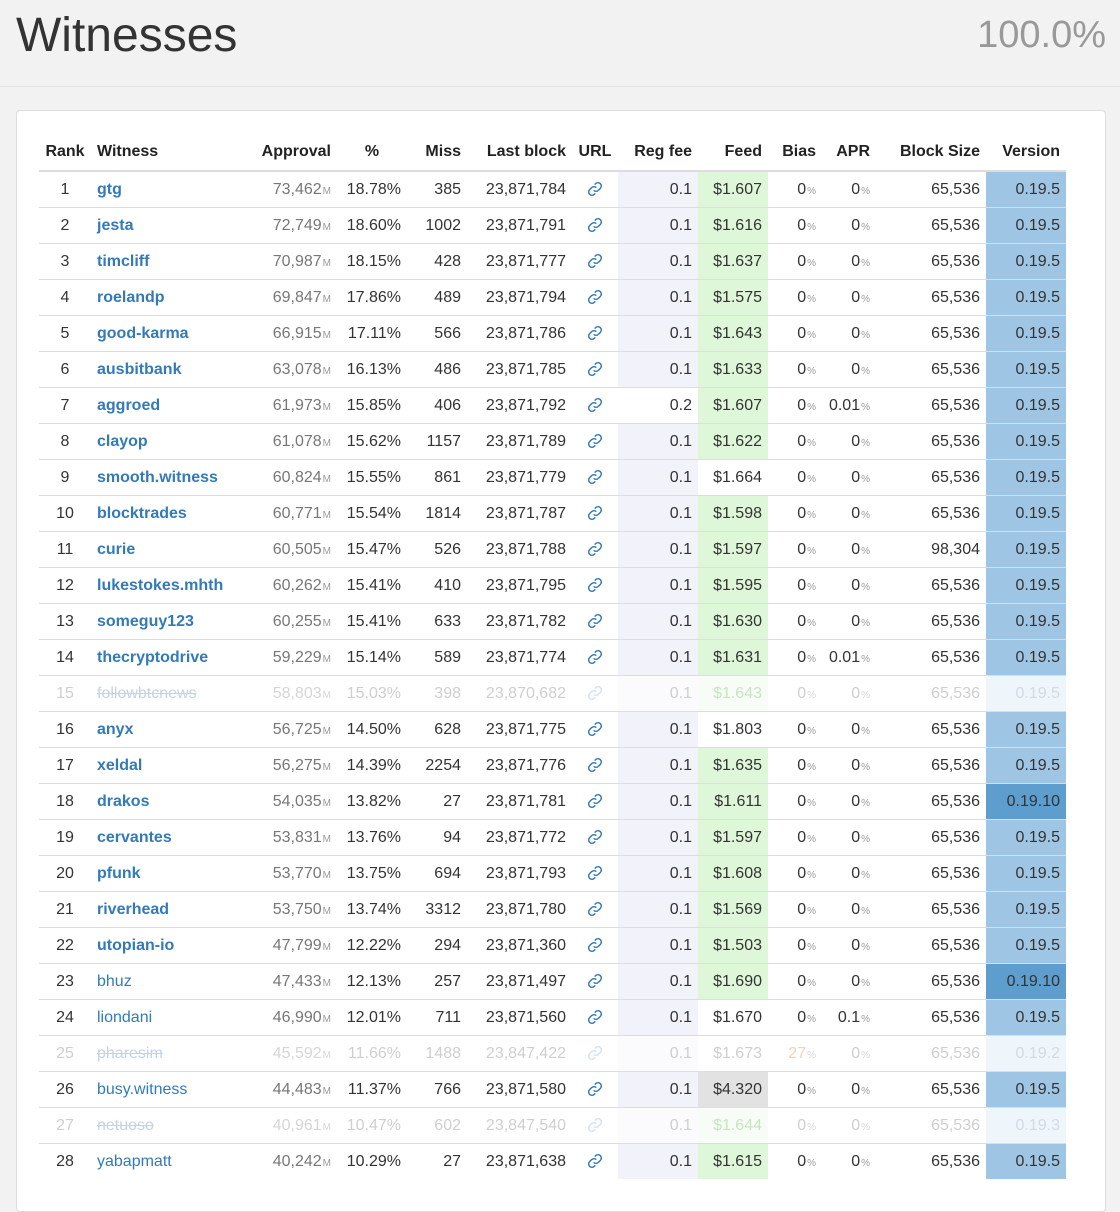  I want to click on witness-link: netuoso, so click(125, 1125).